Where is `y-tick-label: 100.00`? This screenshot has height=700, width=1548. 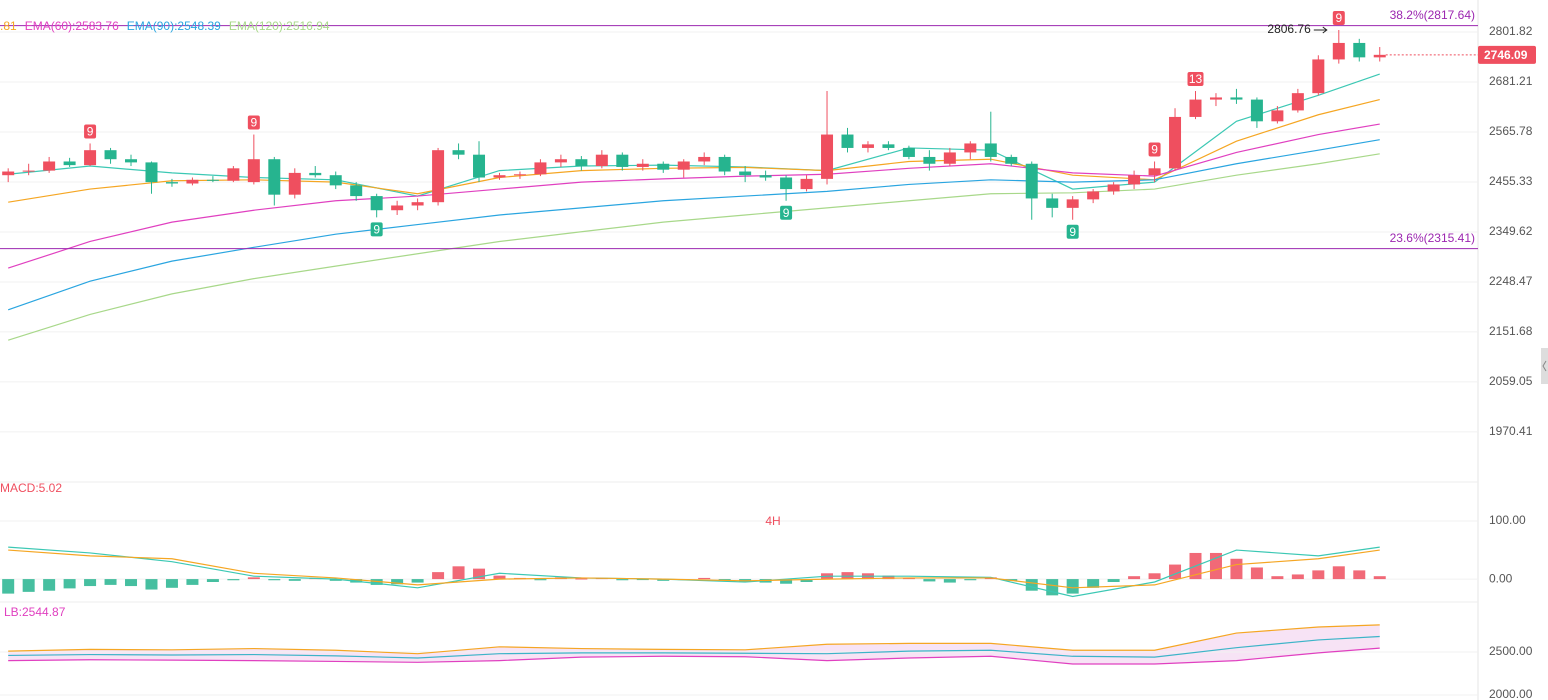
y-tick-label: 100.00 is located at coordinates (1507, 520).